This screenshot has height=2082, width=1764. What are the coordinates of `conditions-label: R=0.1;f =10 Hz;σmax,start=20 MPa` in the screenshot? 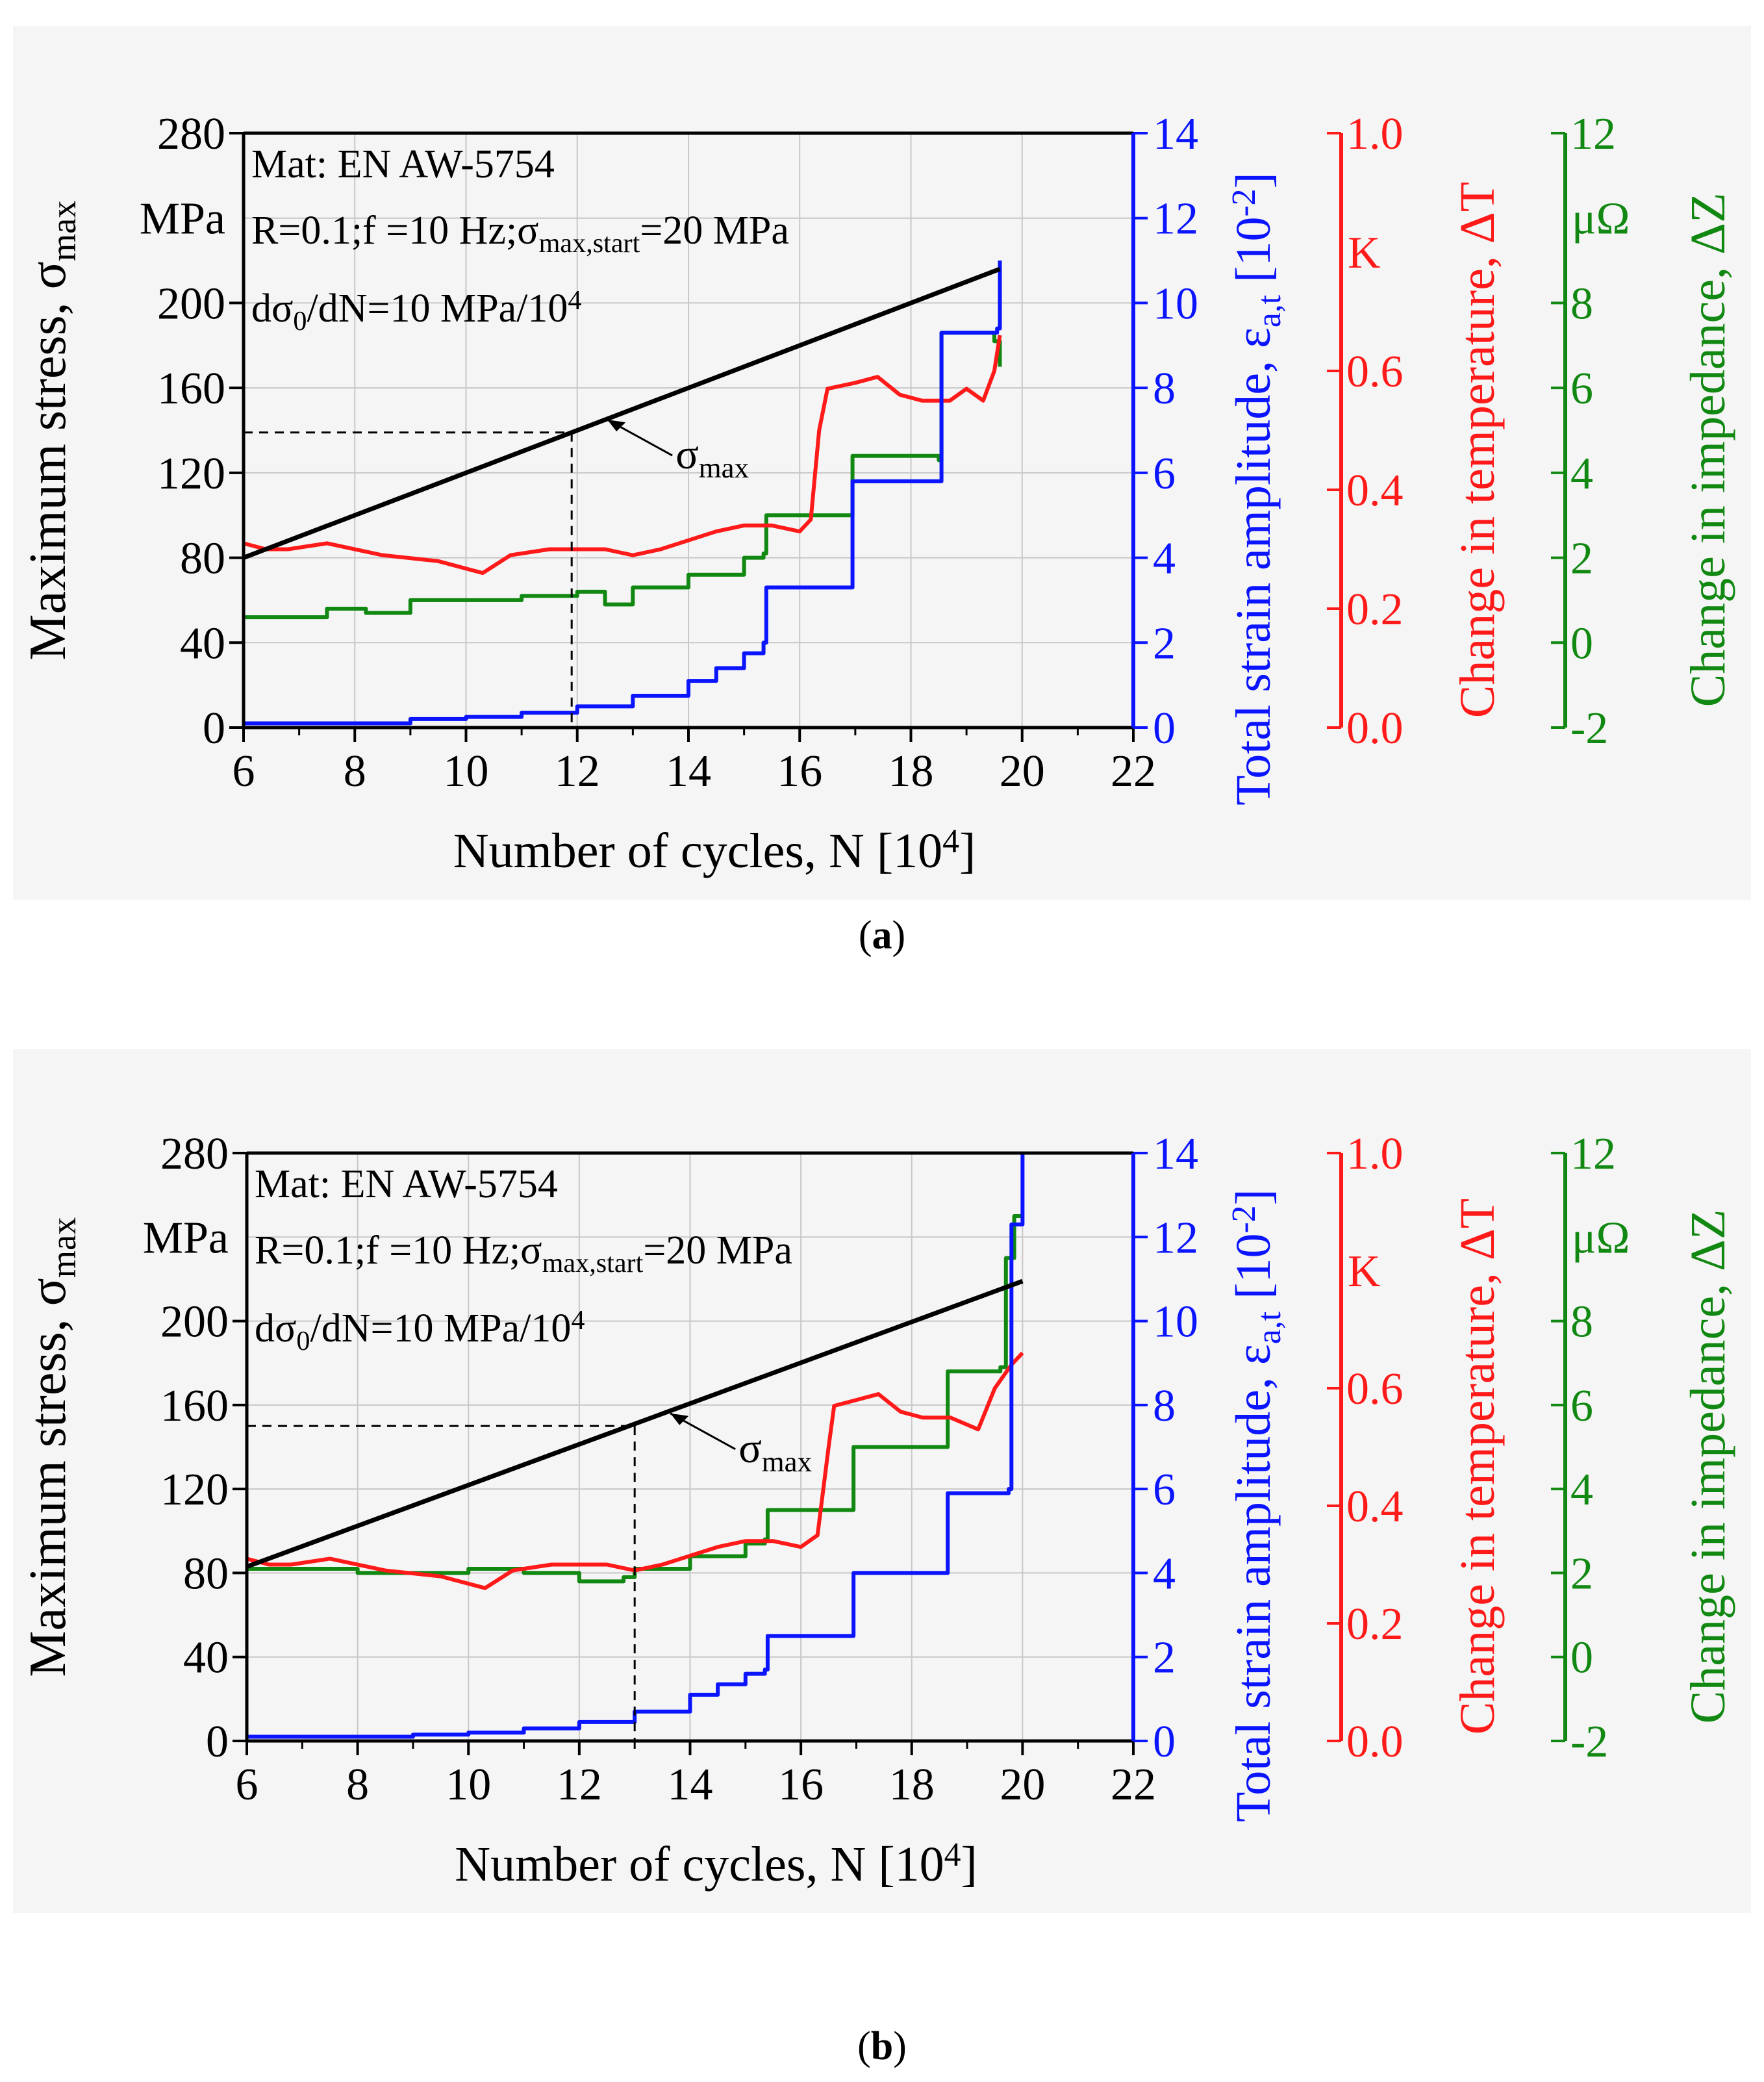 It's located at (523, 1253).